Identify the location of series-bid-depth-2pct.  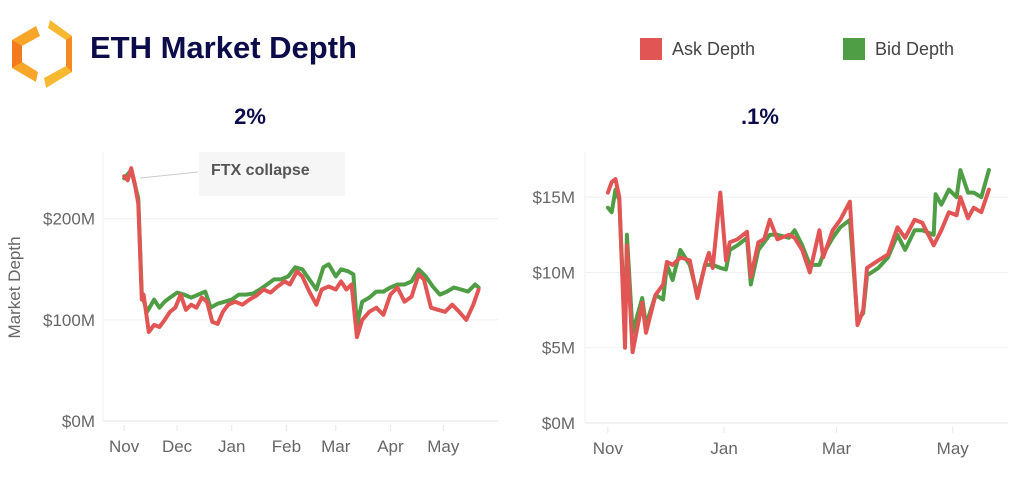
(301, 247).